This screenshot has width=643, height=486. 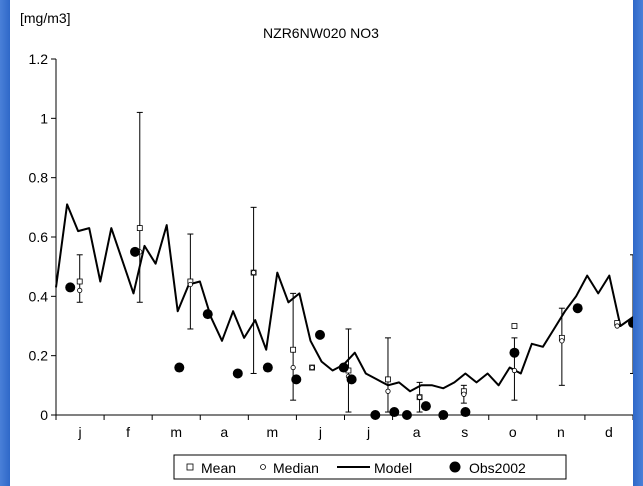 What do you see at coordinates (39, 356) in the screenshot?
I see `y-tick-label: 0.2` at bounding box center [39, 356].